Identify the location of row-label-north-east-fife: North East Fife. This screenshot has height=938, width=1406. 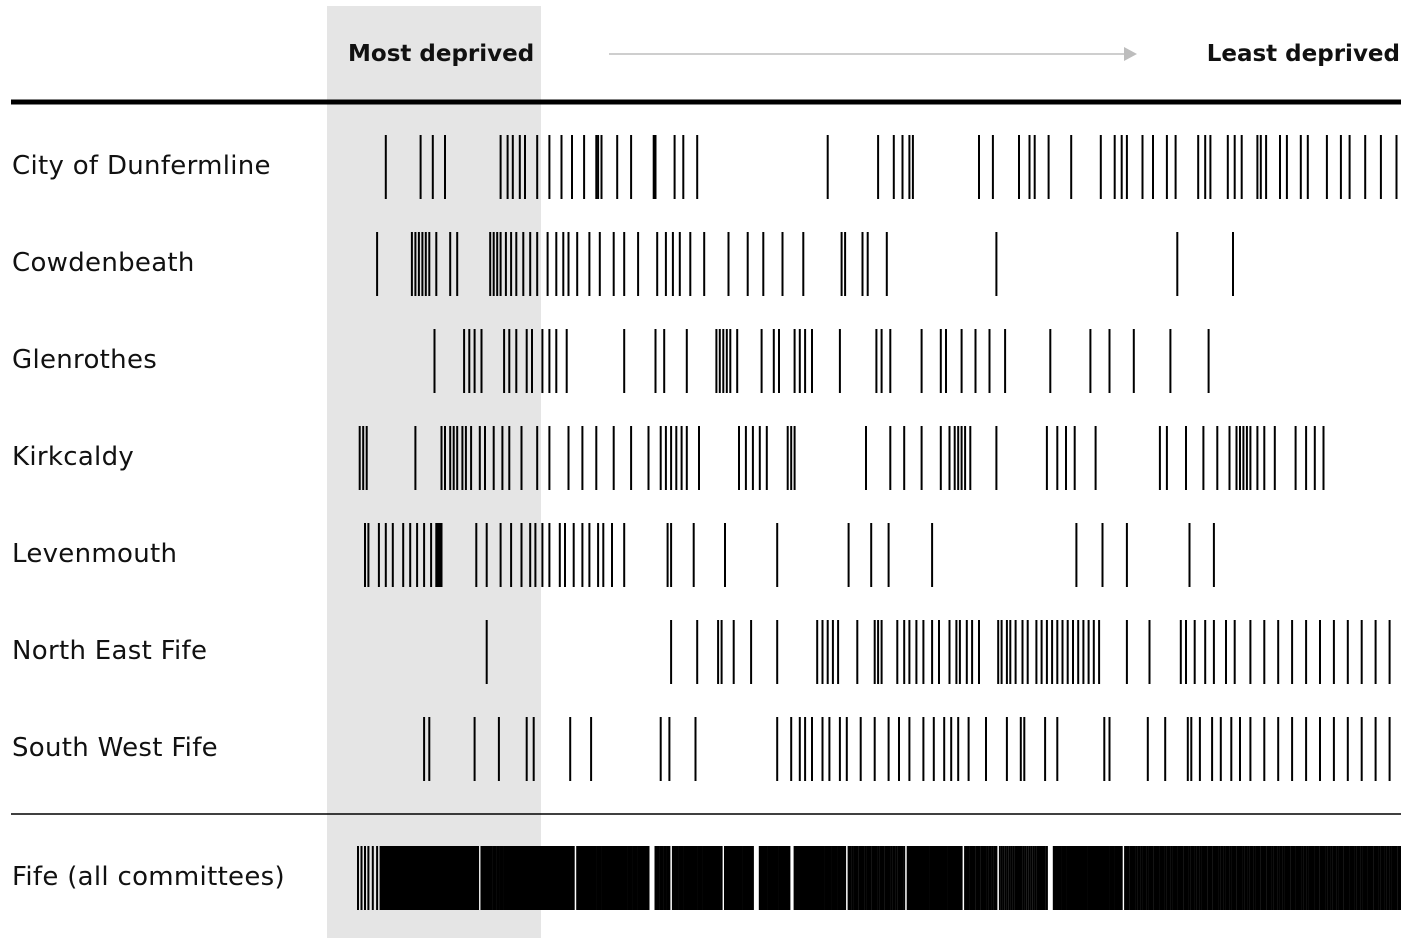
(110, 651).